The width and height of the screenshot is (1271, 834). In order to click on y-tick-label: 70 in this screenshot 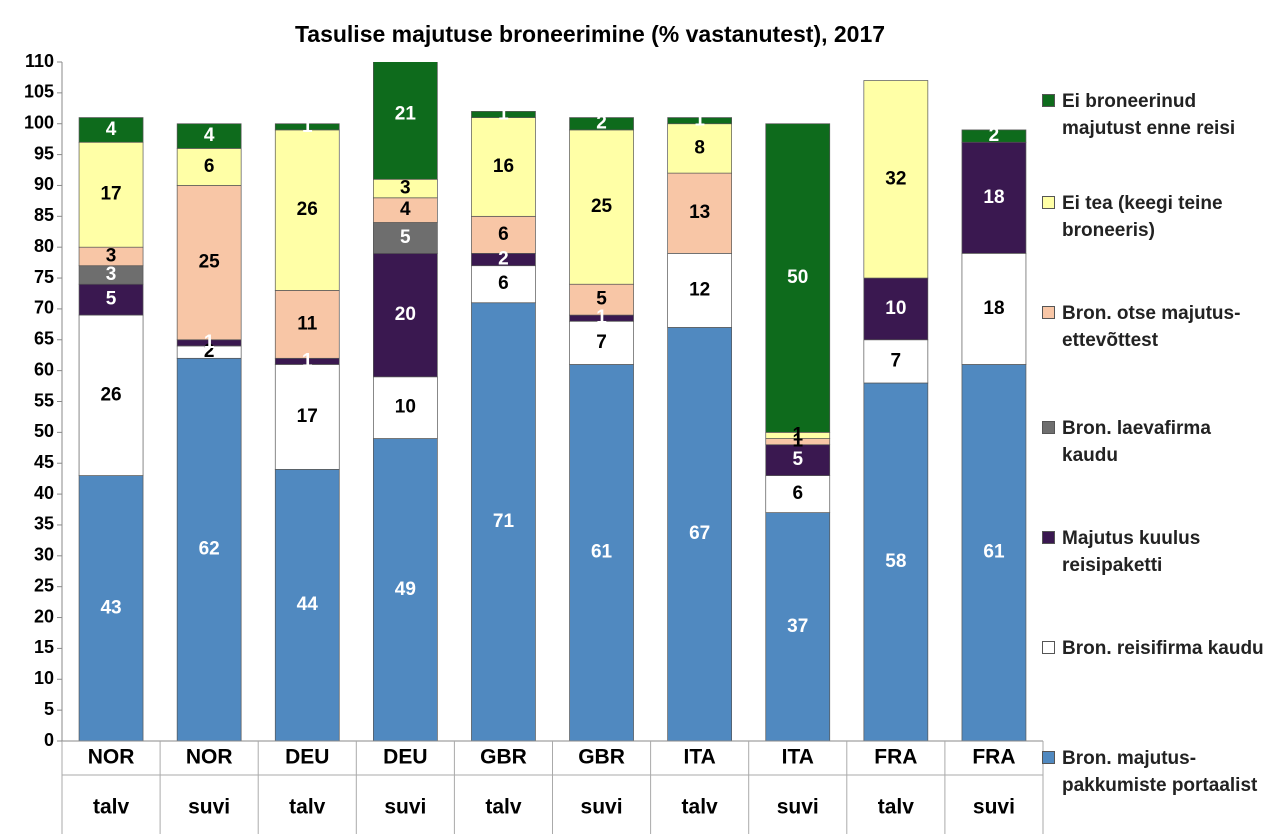, I will do `click(44, 308)`.